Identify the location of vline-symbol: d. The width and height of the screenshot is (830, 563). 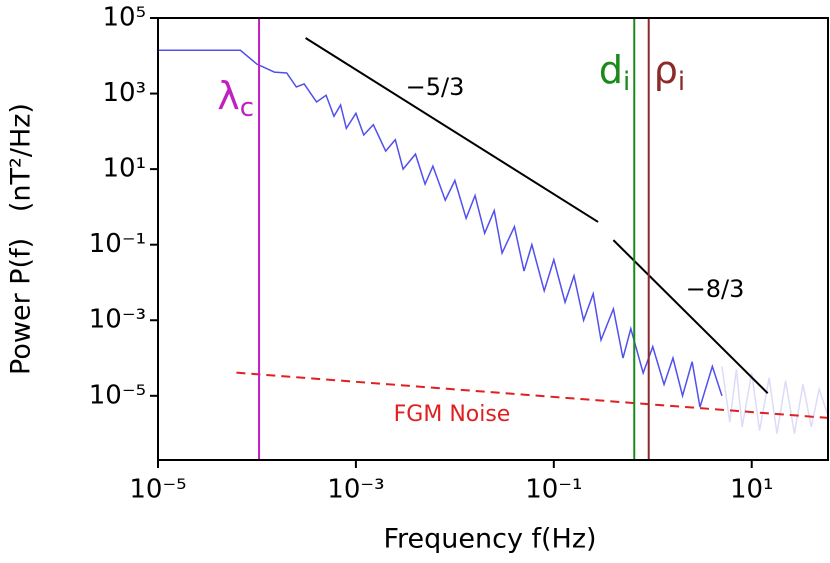
(611, 70).